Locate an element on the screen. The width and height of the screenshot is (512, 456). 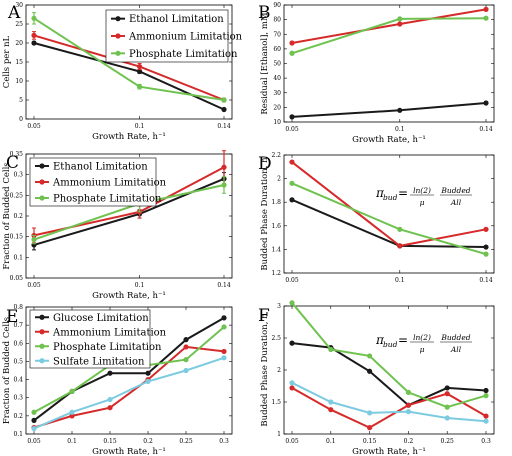
x-tick-label: 0.3 is located at coordinates (486, 441).